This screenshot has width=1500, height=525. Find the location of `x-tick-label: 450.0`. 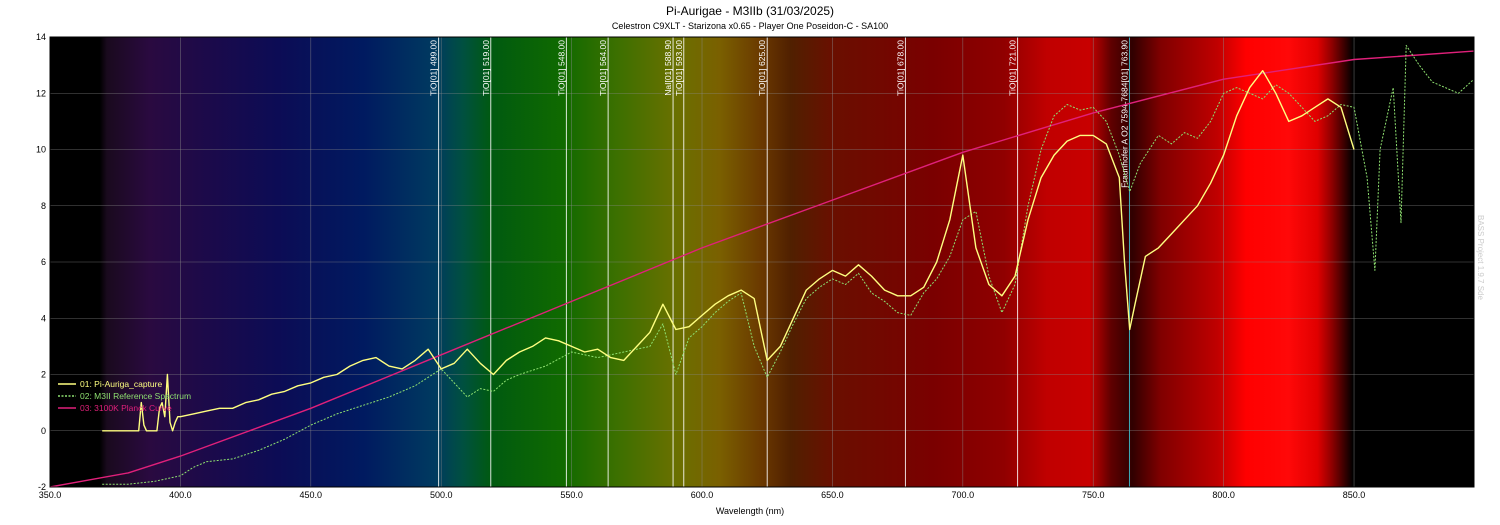

x-tick-label: 450.0 is located at coordinates (311, 495).